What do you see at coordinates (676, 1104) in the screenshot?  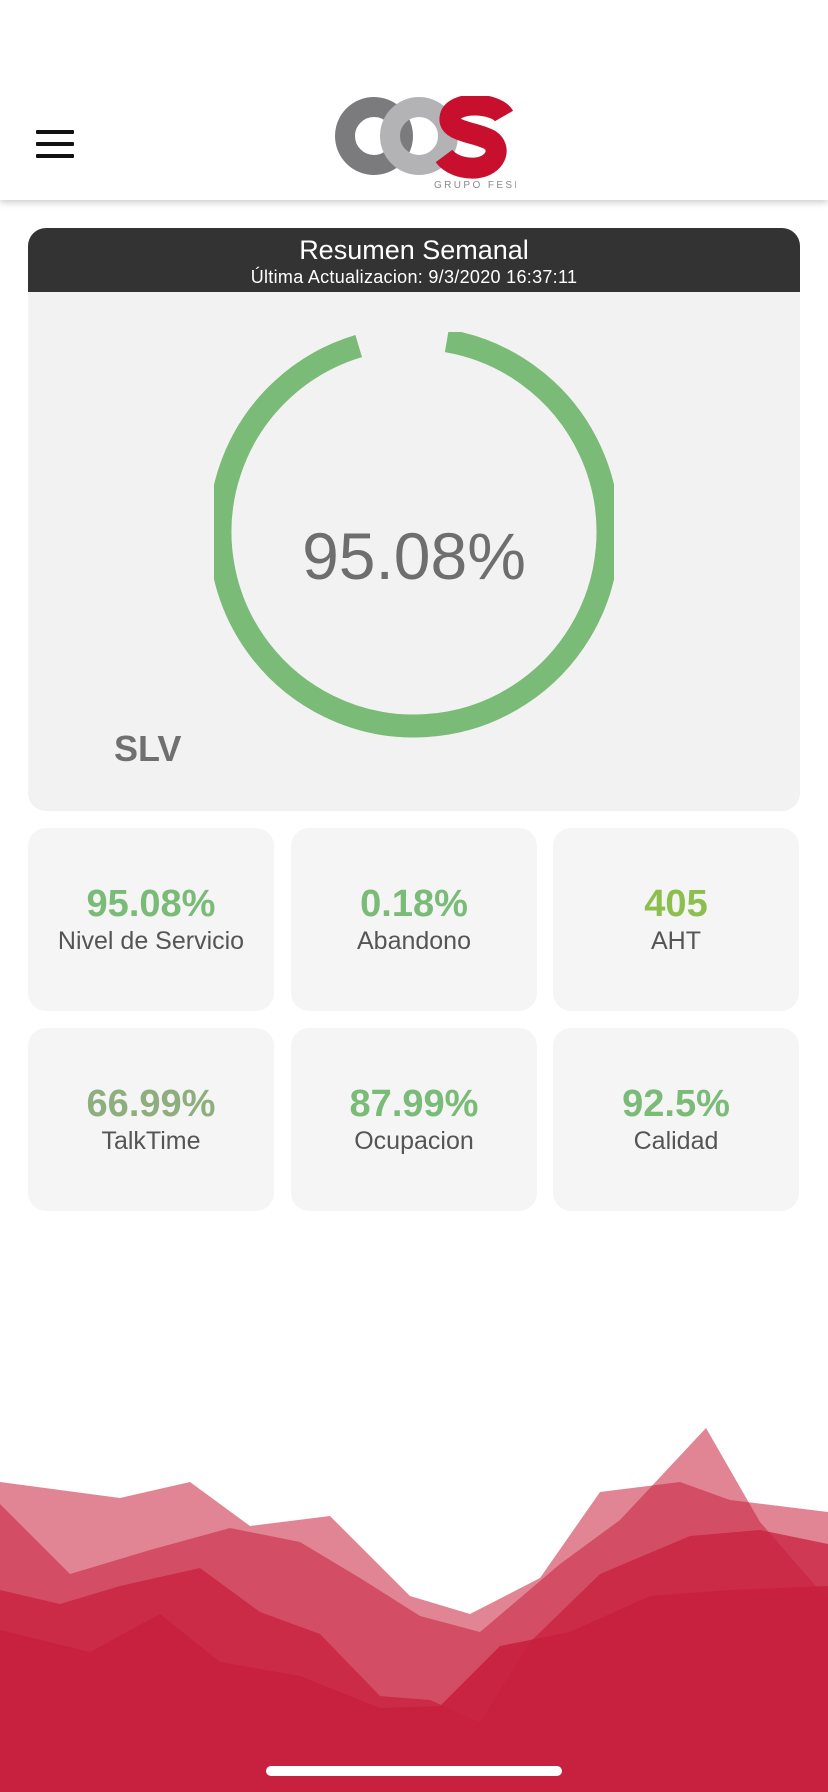 I see `metric-value: 92.5%` at bounding box center [676, 1104].